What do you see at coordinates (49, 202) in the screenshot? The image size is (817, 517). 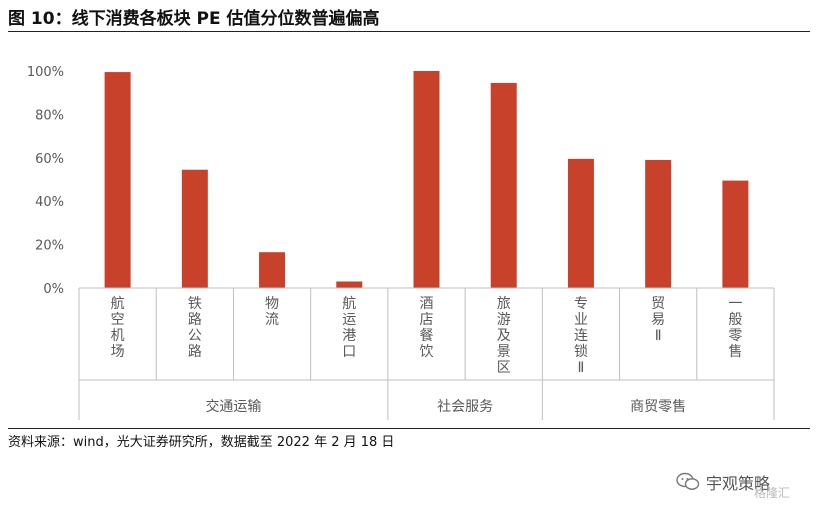 I see `y-tick-label: 40%` at bounding box center [49, 202].